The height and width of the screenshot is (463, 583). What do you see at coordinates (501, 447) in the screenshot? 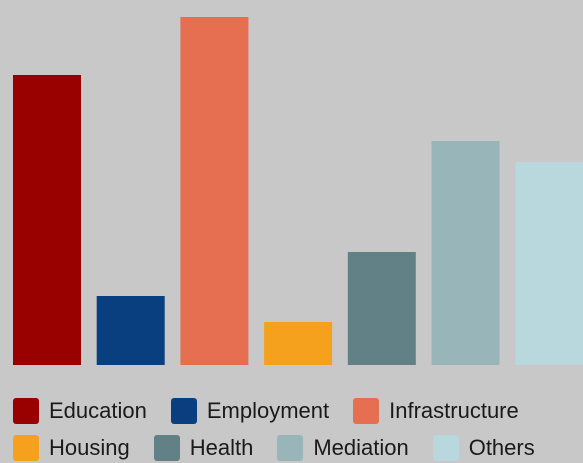
I see `legend-label: Others` at bounding box center [501, 447].